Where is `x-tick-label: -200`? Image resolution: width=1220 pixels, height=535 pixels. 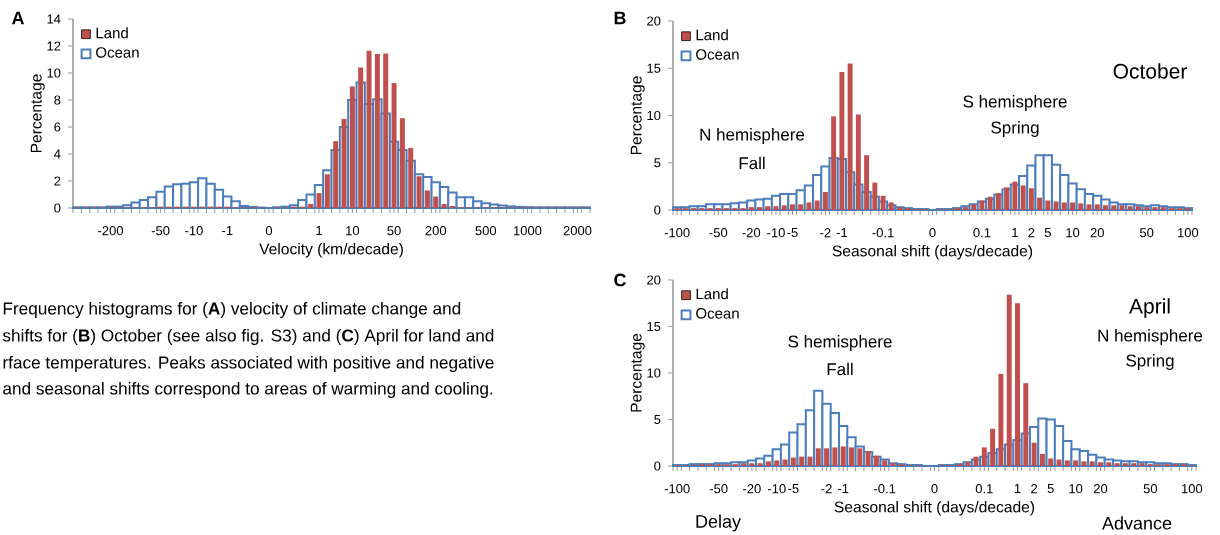 x-tick-label: -200 is located at coordinates (111, 231).